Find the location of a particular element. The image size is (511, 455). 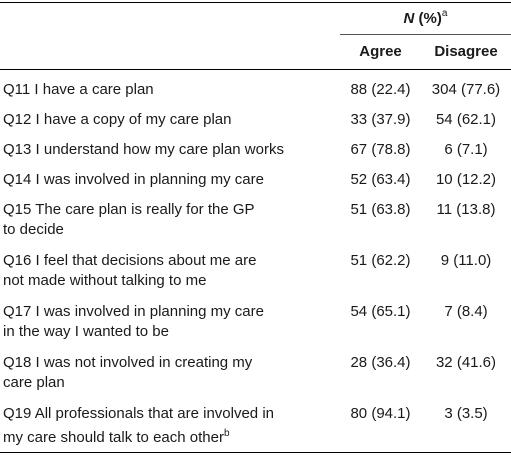

footnote-b: b is located at coordinates (226, 433).